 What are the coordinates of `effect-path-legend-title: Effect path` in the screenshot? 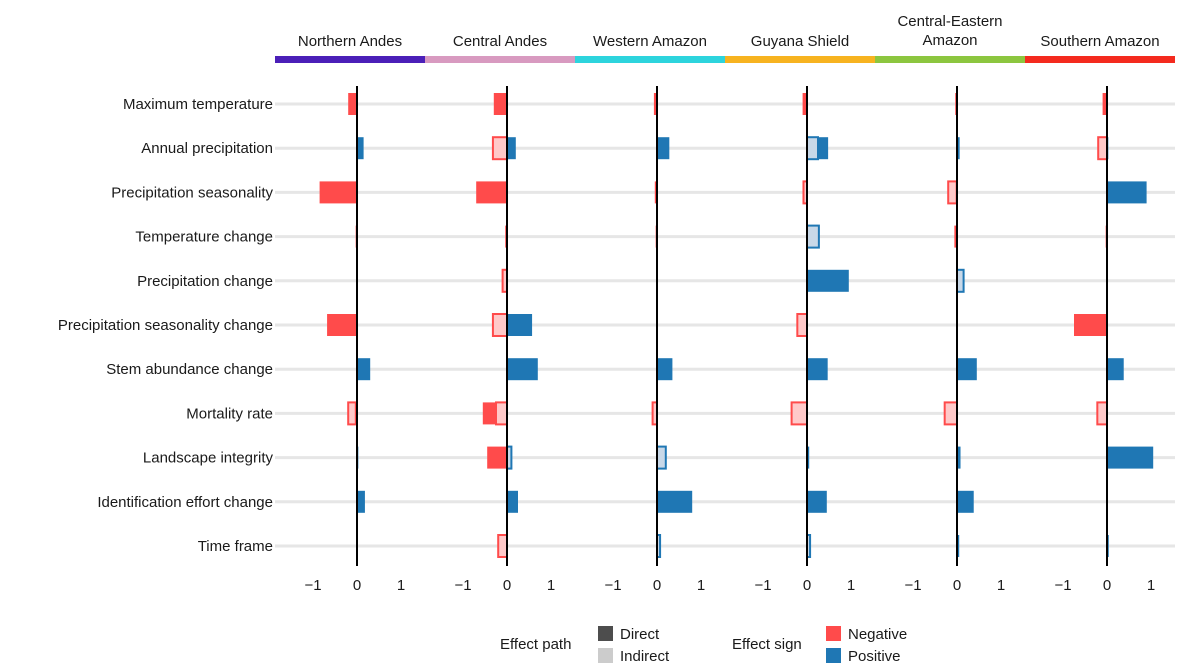 It's located at (536, 644).